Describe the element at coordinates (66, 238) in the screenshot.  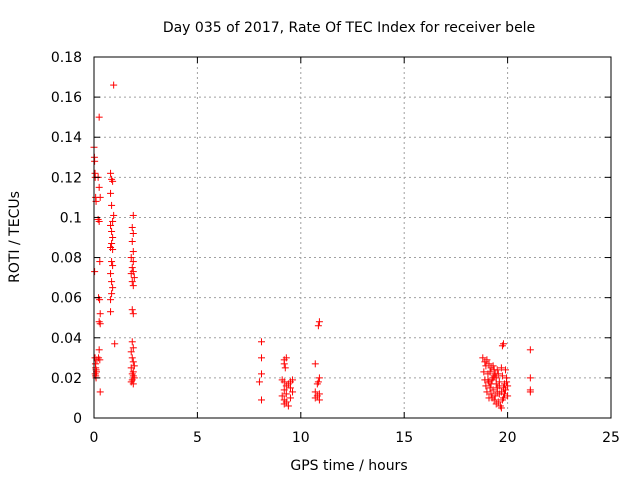
I see `y-tick-labels: 0 0.02 0.04 0.06 0.08 0.1 0.12 0.14 0.16 0.18` at that location.